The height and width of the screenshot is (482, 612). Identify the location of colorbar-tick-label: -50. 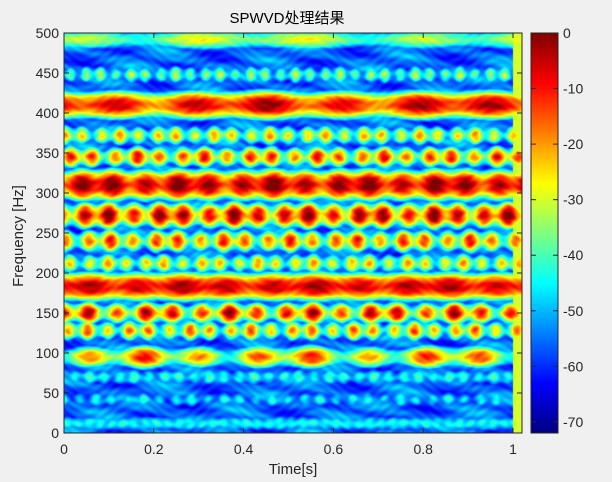
(573, 311).